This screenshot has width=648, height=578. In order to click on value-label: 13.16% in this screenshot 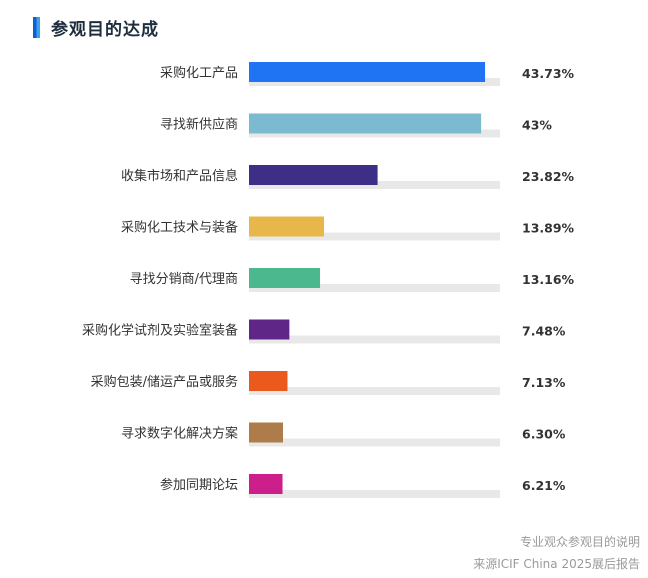, I will do `click(548, 279)`.